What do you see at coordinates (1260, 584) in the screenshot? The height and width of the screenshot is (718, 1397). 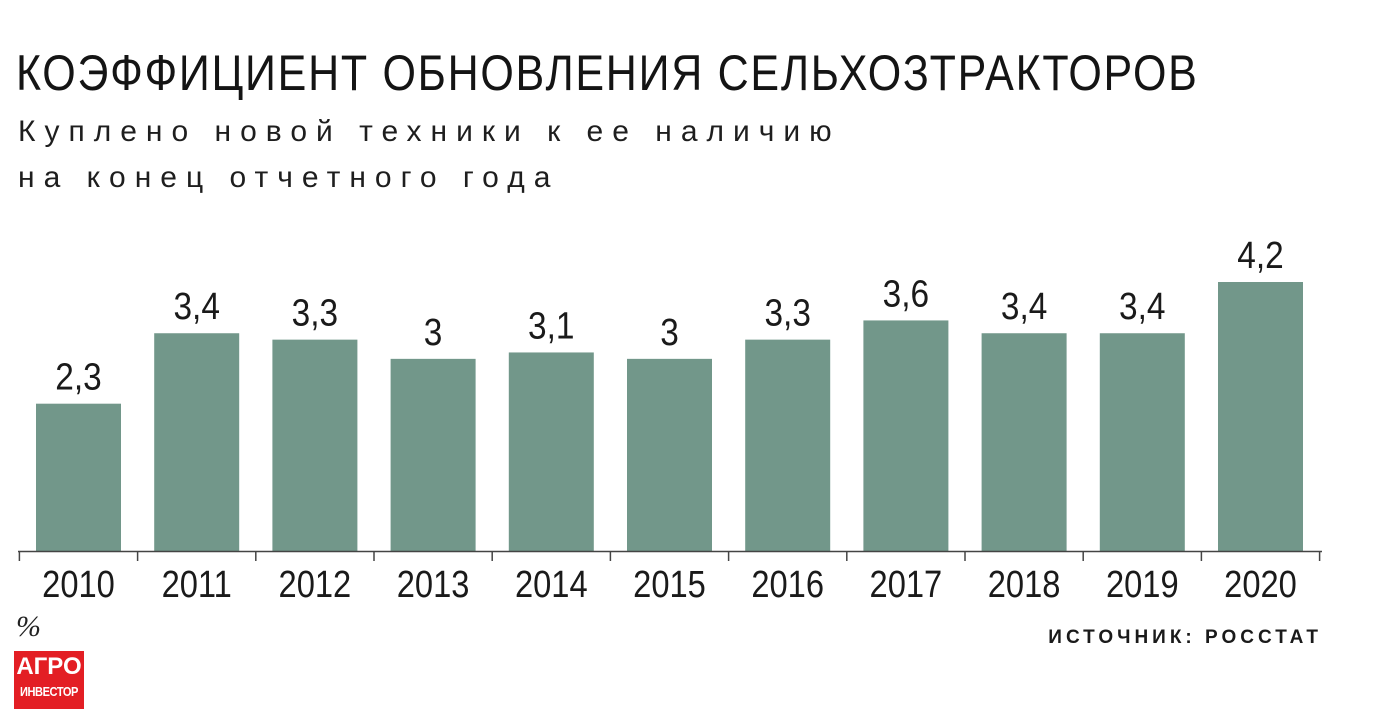 I see `x-tick-label-2020: 2020` at bounding box center [1260, 584].